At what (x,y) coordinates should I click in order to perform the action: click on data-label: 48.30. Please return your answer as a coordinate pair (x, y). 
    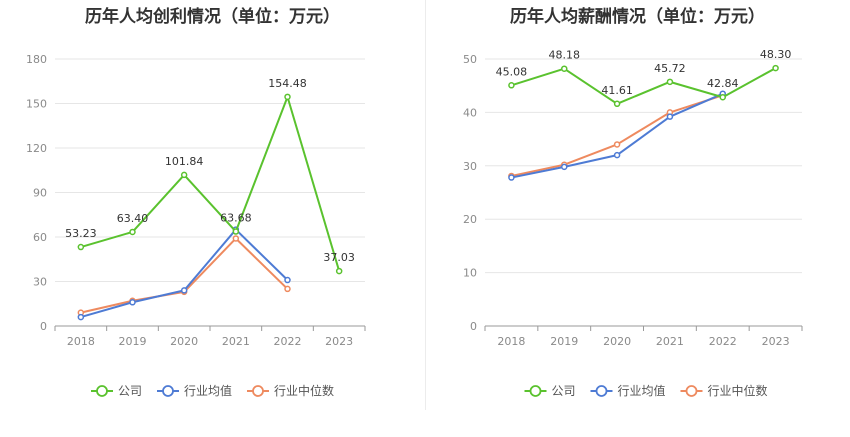
    Looking at the image, I should click on (776, 54).